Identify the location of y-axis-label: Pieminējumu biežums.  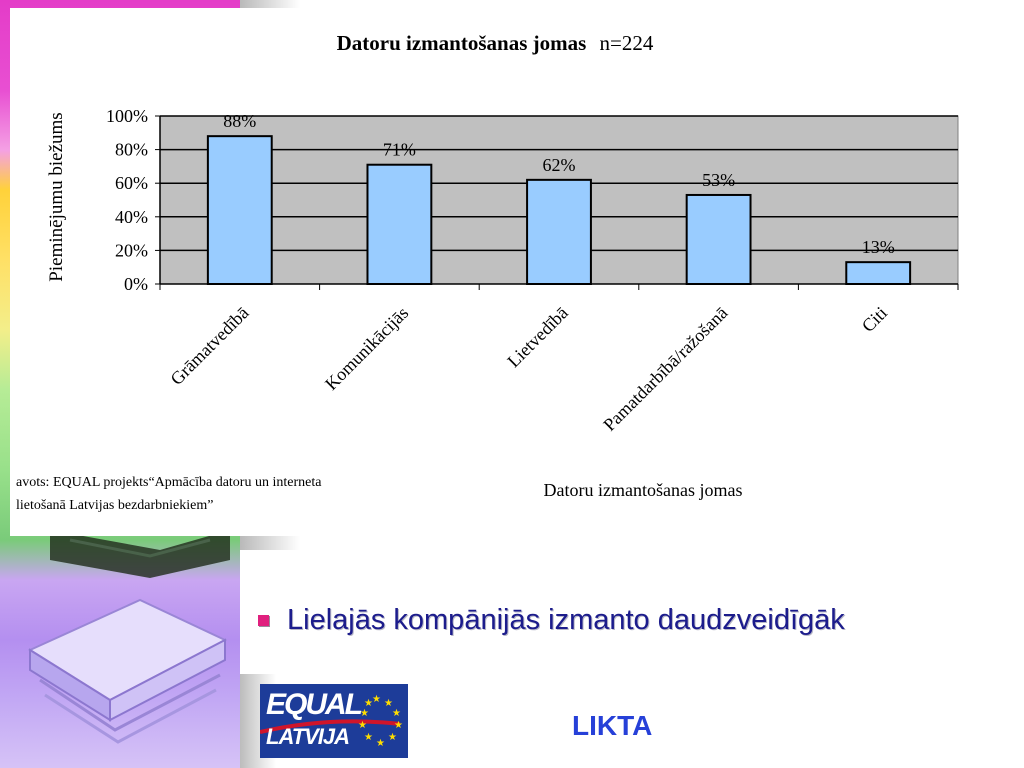
(56, 196).